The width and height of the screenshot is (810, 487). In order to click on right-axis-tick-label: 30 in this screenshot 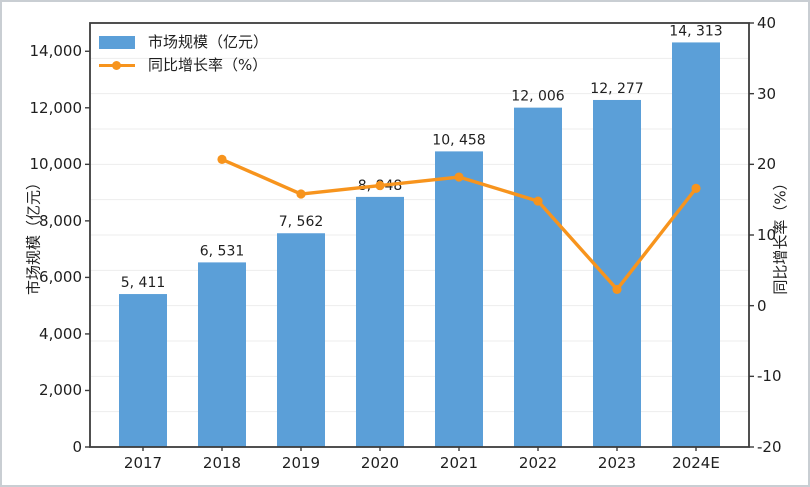, I will do `click(767, 93)`.